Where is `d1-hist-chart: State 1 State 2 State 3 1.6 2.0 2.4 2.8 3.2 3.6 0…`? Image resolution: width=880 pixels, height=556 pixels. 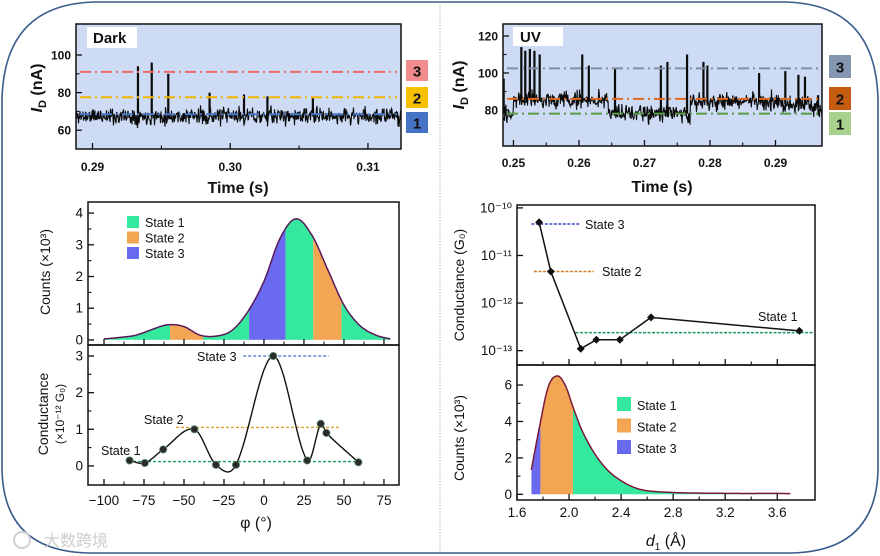
d1-hist-chart: State 1 State 2 State 3 1.6 2.0 2.4 2.8 3.2 3.6 0… is located at coordinates (660, 442).